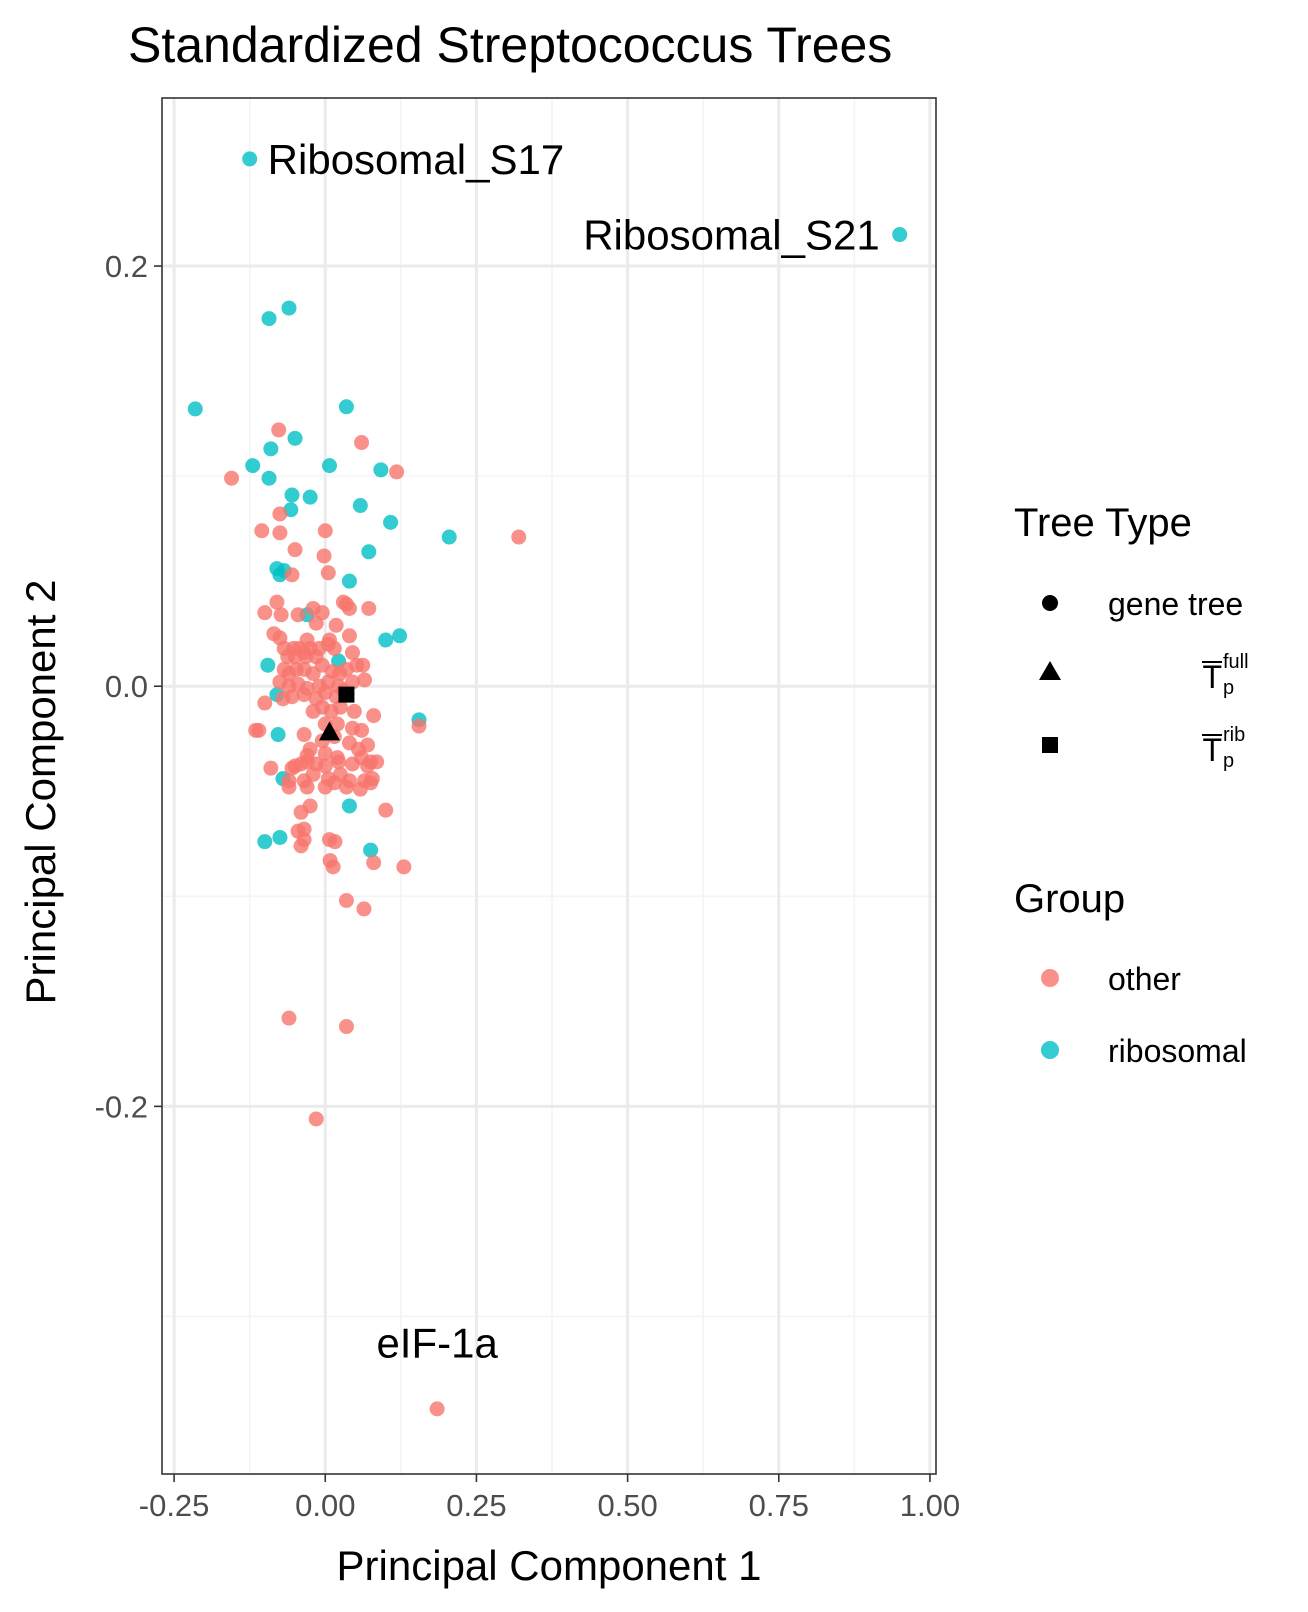 This screenshot has height=1612, width=1308. I want to click on legend-group: Group other ribosomal, so click(1130, 973).